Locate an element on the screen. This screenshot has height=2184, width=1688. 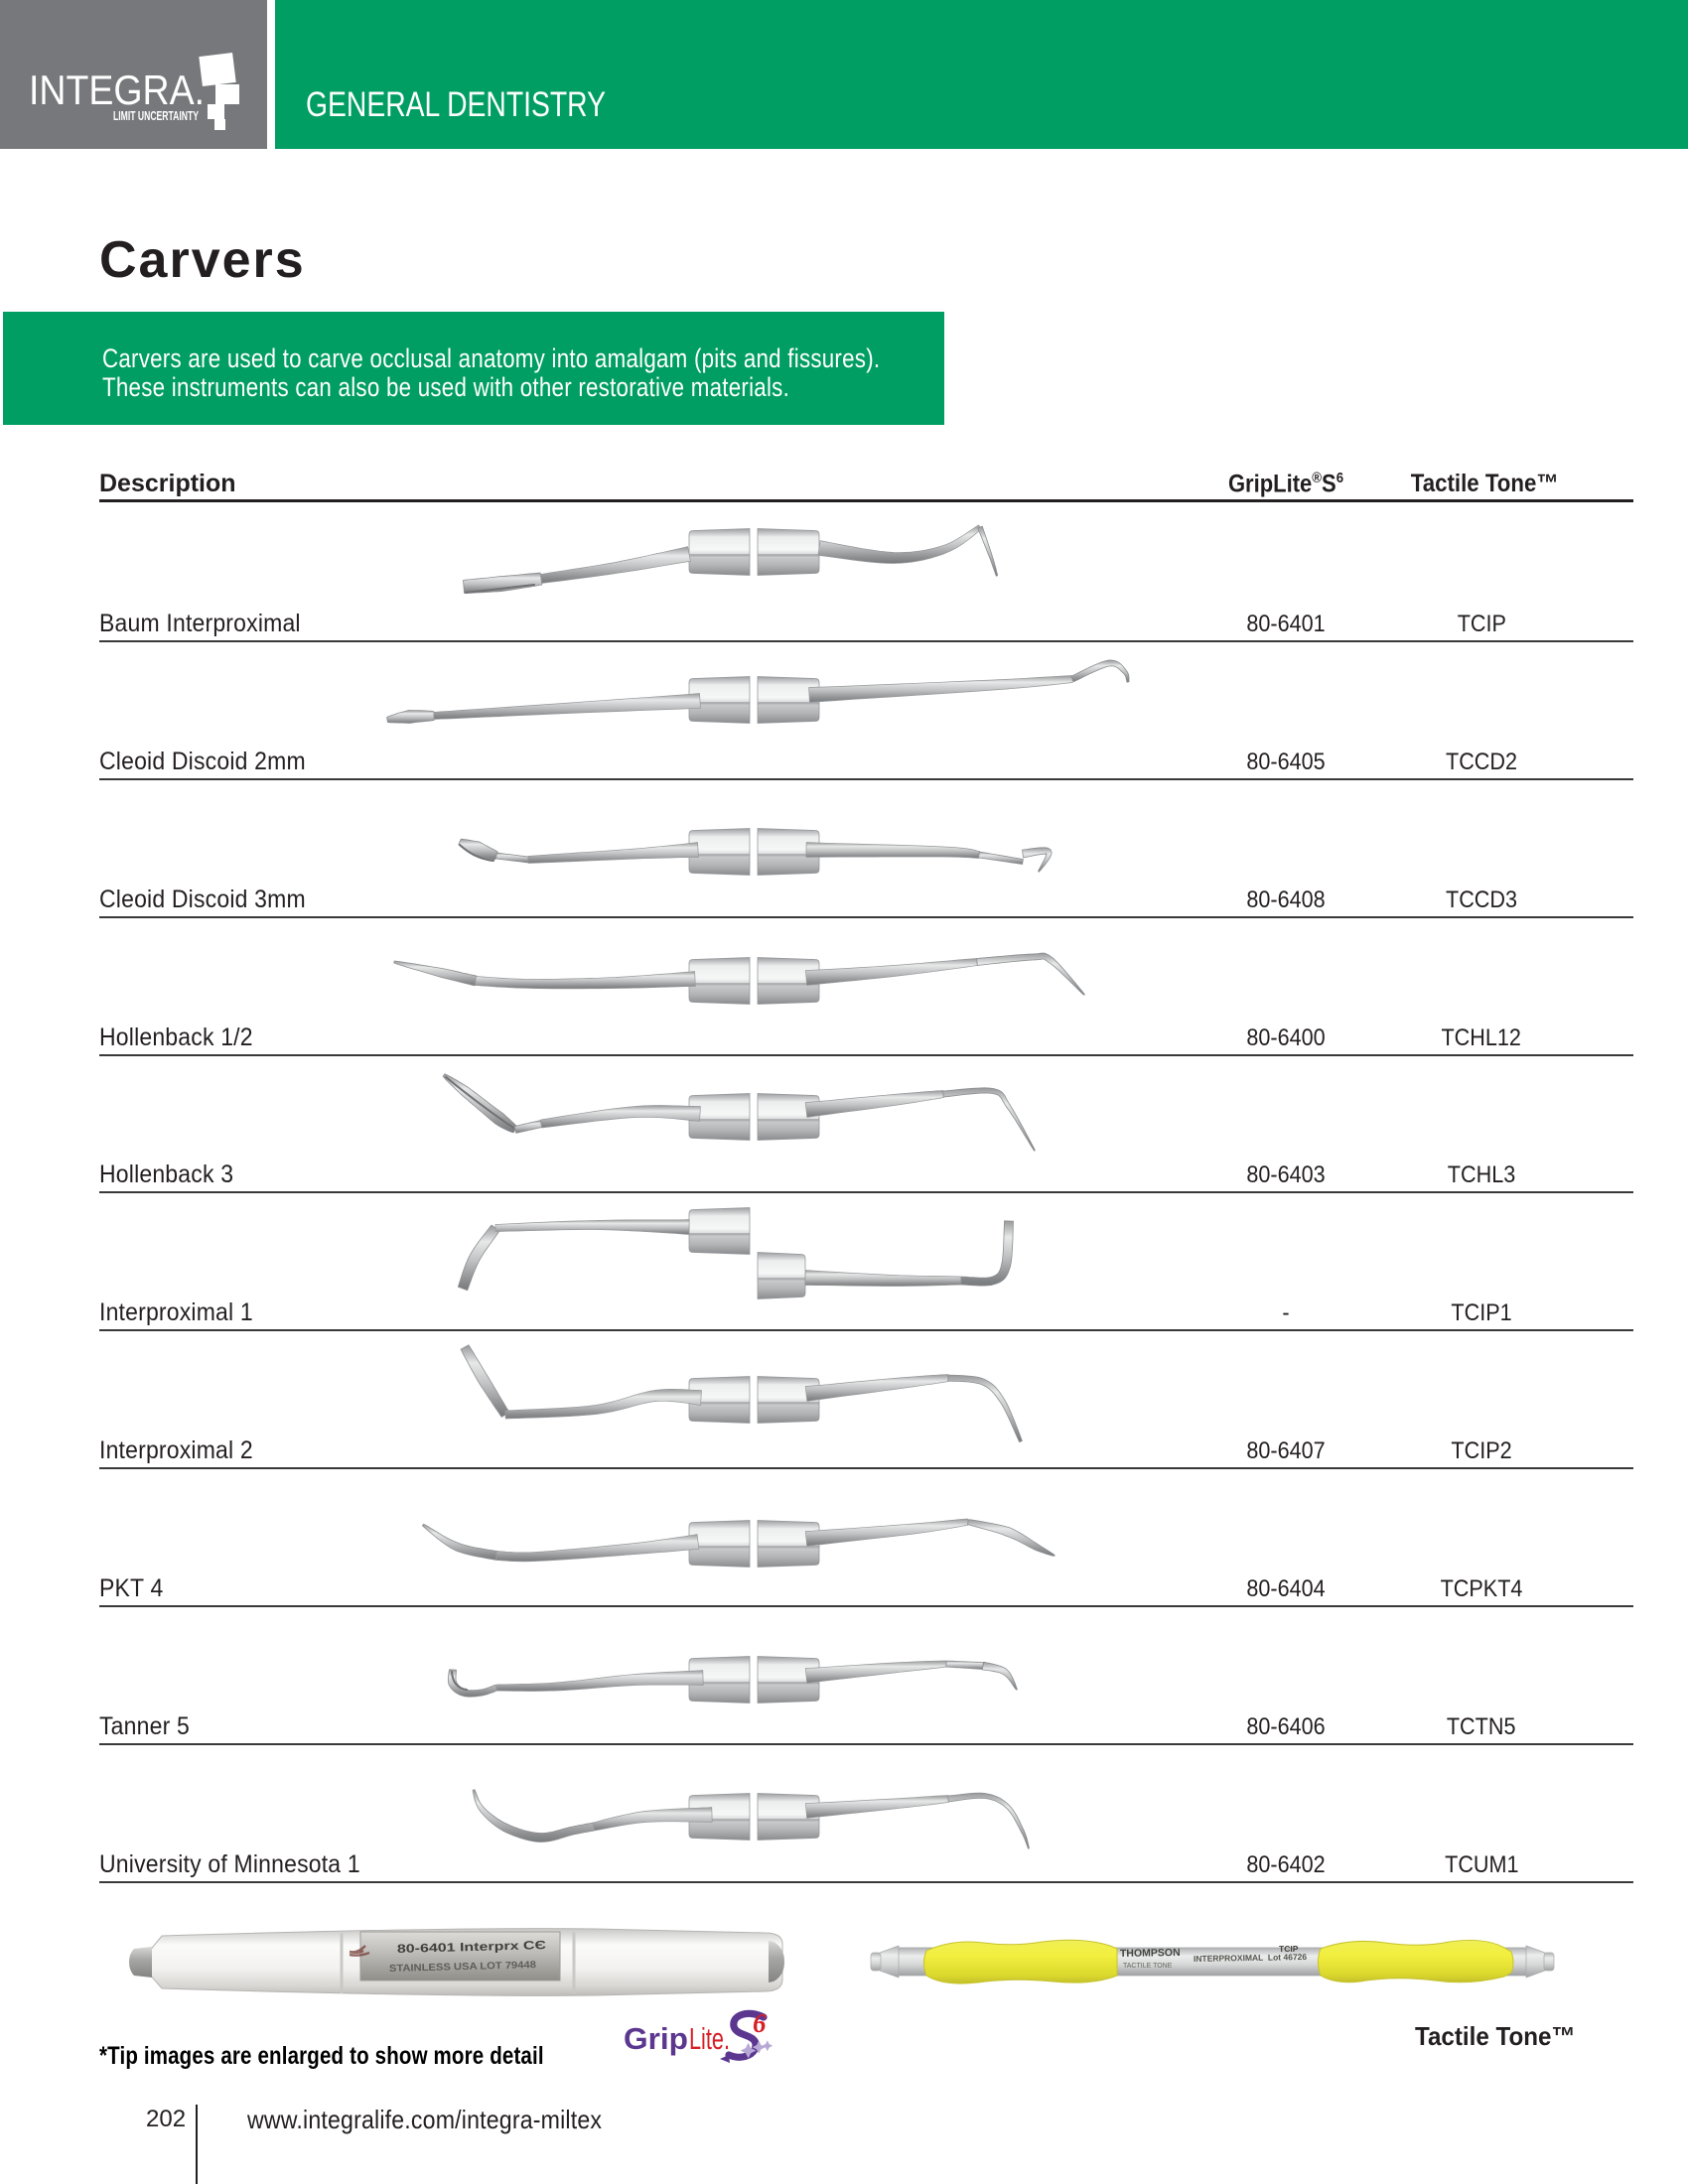
svg-text: 6 is located at coordinates (760, 2023).